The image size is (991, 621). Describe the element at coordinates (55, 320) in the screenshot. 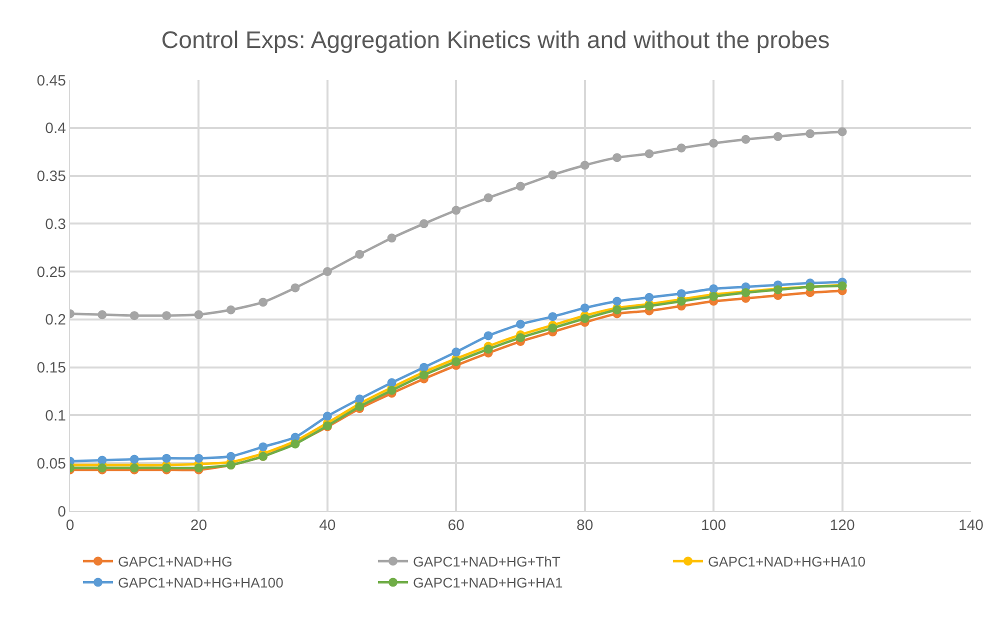

I see `y-tick-label: 0.2` at that location.